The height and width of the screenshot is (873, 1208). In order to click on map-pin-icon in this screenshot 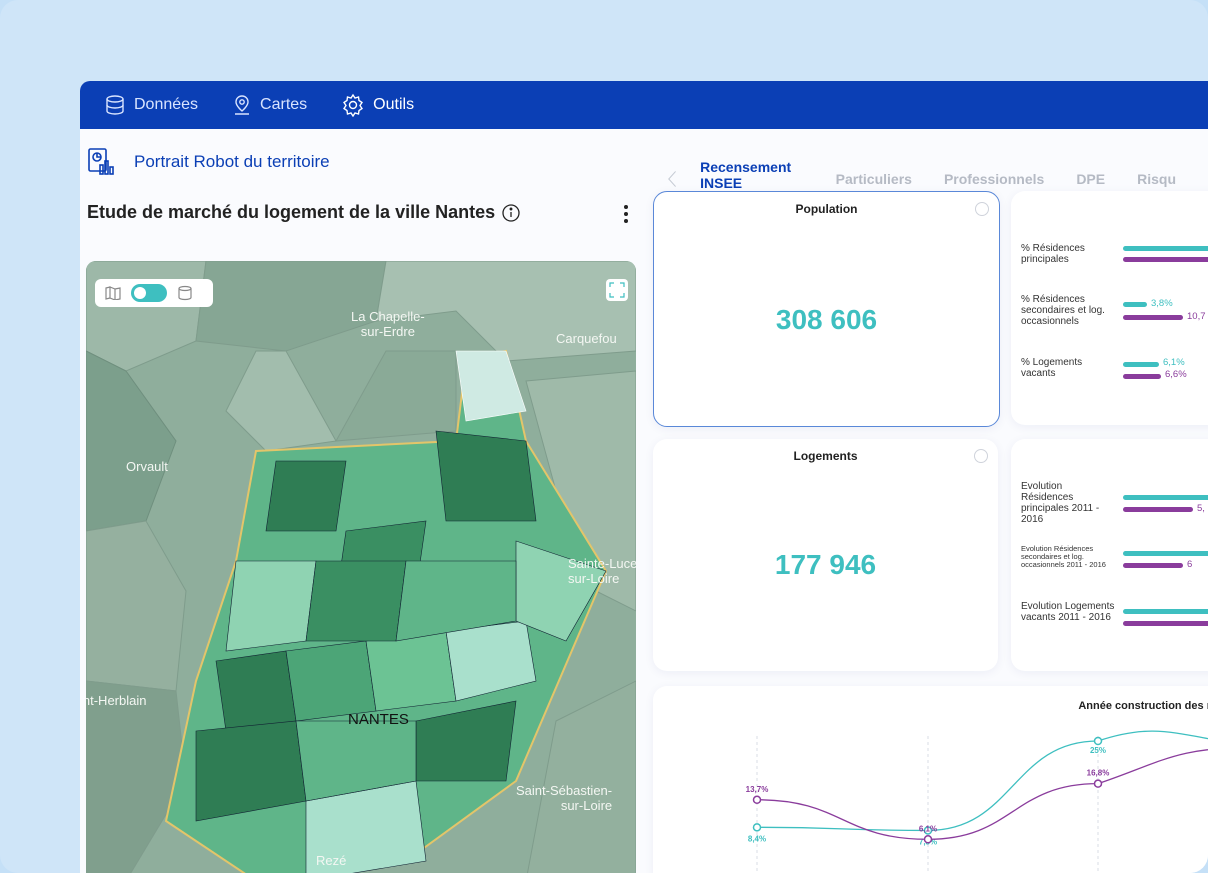, I will do `click(242, 105)`.